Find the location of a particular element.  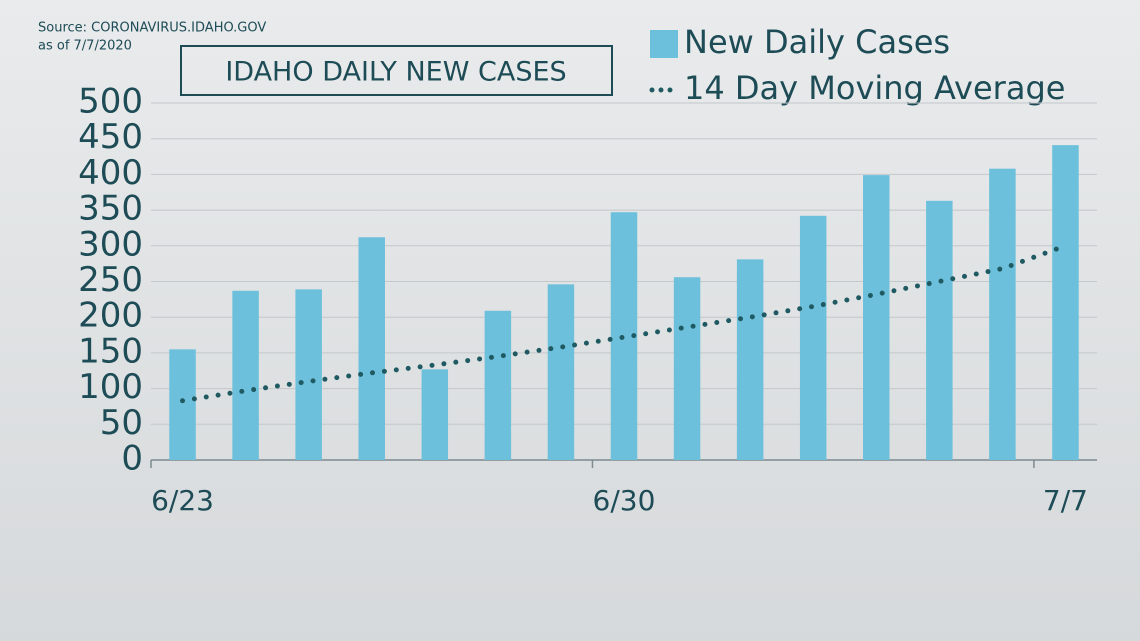

title-box is located at coordinates (396, 70).